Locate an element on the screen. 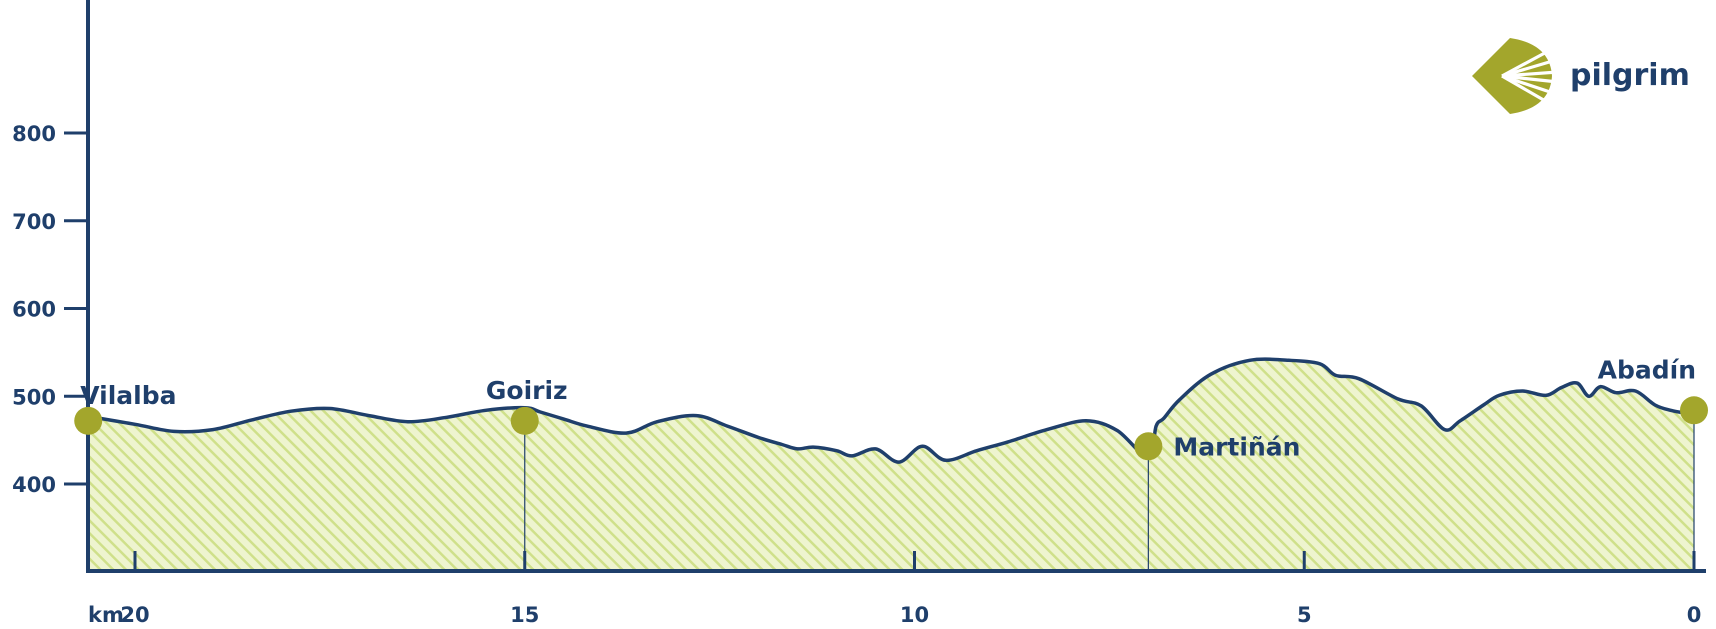  brand-logo: pilgrim is located at coordinates (1581, 76).